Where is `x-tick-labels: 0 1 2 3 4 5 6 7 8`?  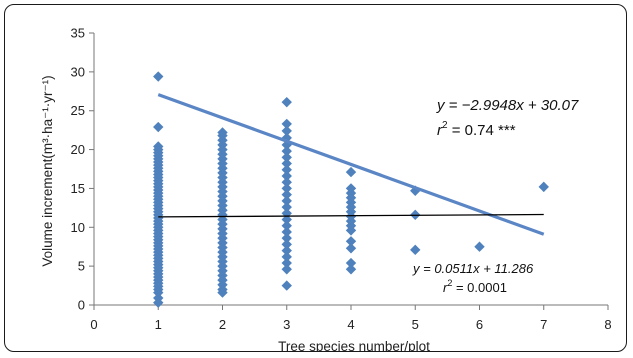 x-tick-labels: 0 1 2 3 4 5 6 7 8 is located at coordinates (351, 318).